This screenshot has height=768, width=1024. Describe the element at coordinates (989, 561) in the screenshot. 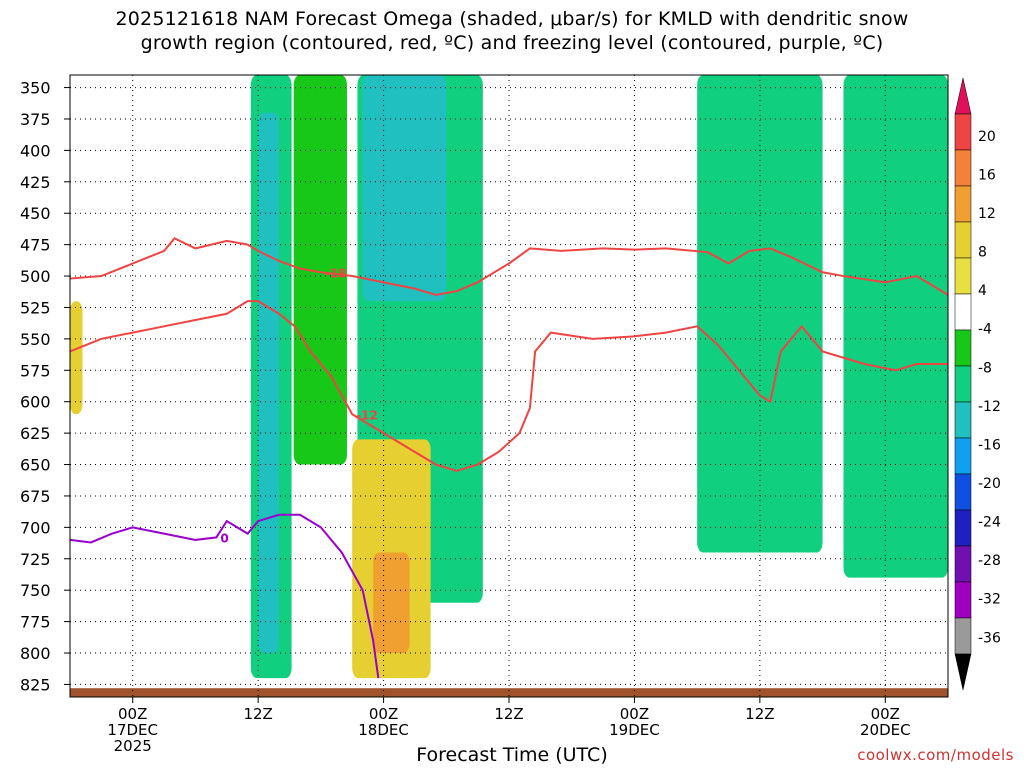

I see `colorbar-label: -28` at that location.